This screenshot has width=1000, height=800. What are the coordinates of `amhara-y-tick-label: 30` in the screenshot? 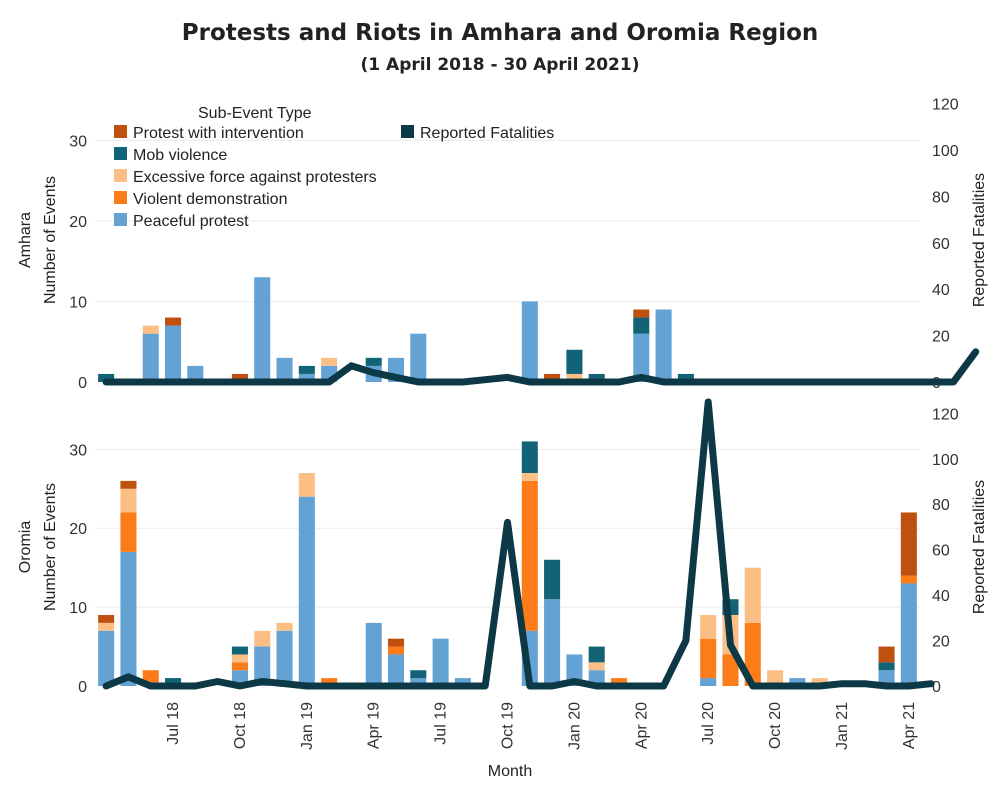 It's located at (78, 141).